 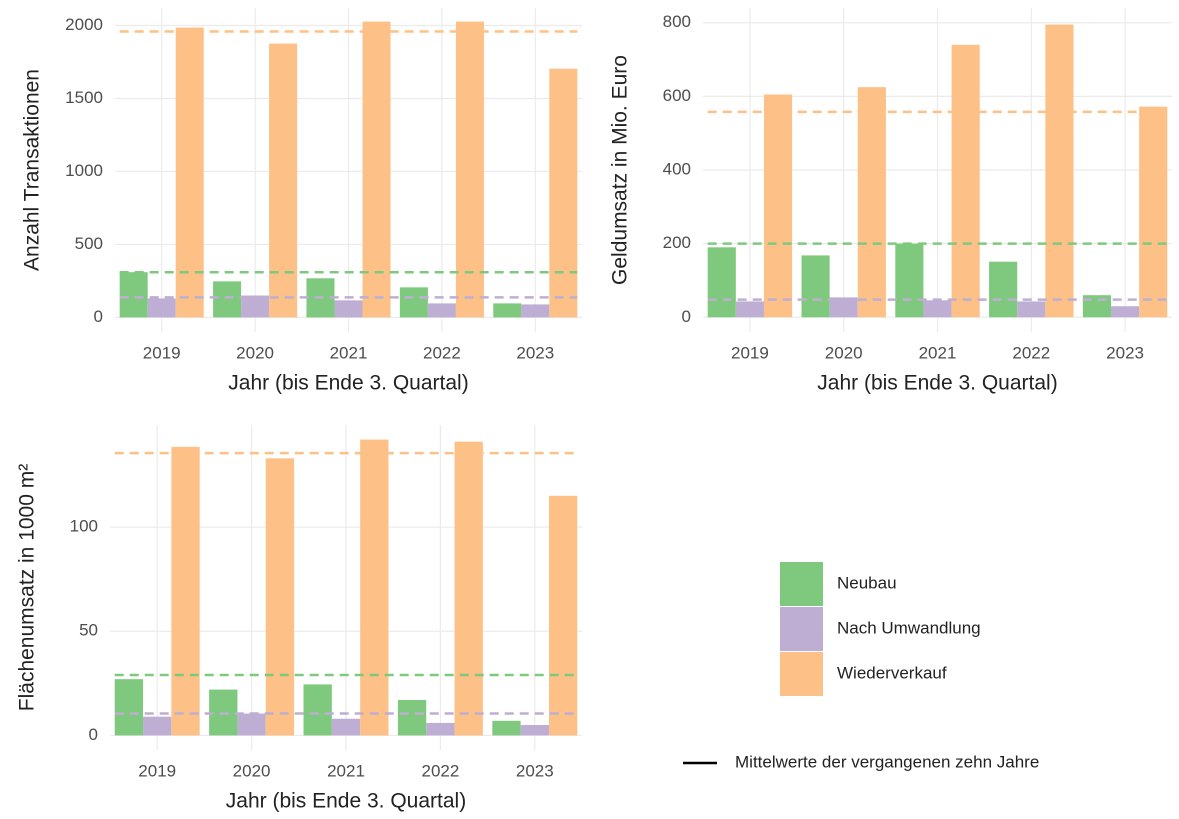 What do you see at coordinates (84, 24) in the screenshot?
I see `y-tick-label: 2000` at bounding box center [84, 24].